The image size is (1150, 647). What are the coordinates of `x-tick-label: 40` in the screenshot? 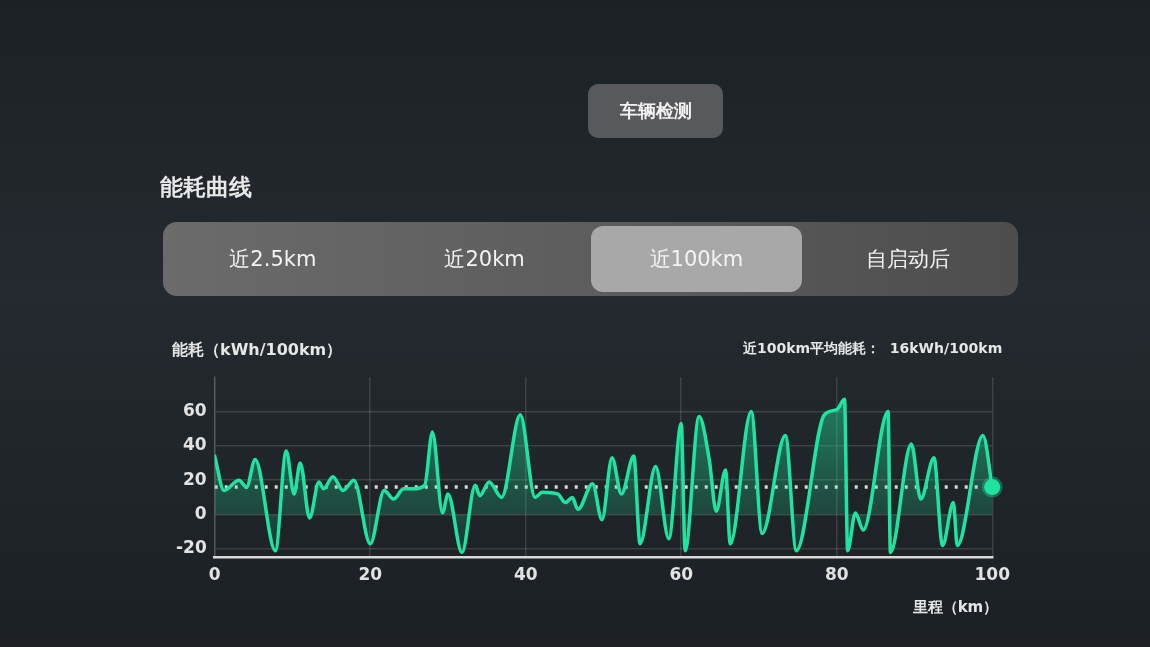 It's located at (525, 574).